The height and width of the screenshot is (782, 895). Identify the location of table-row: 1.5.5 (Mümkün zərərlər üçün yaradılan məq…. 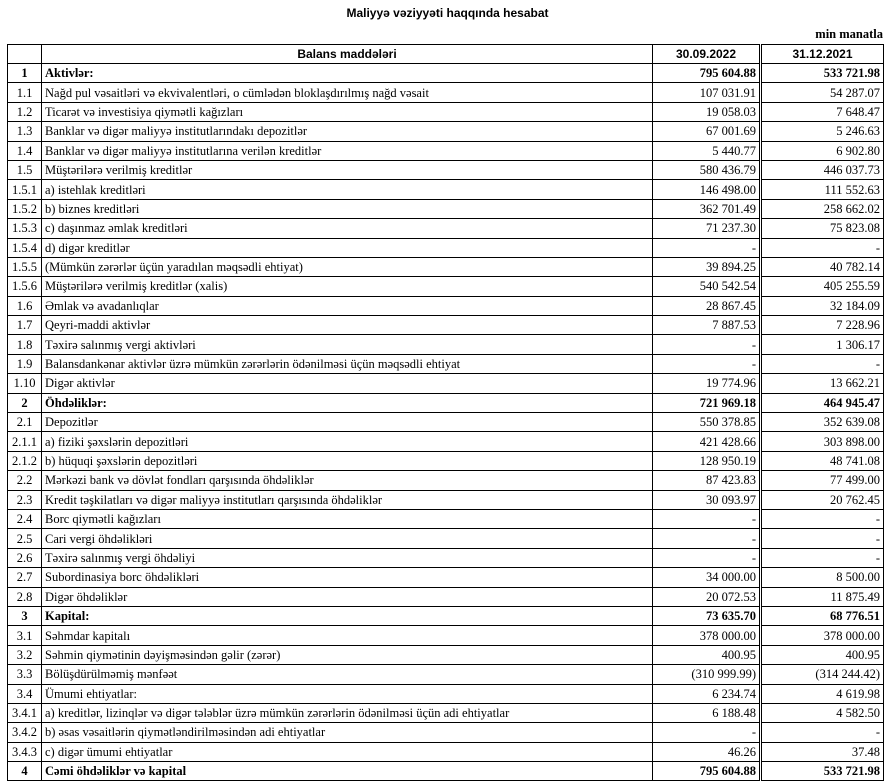
(445, 267).